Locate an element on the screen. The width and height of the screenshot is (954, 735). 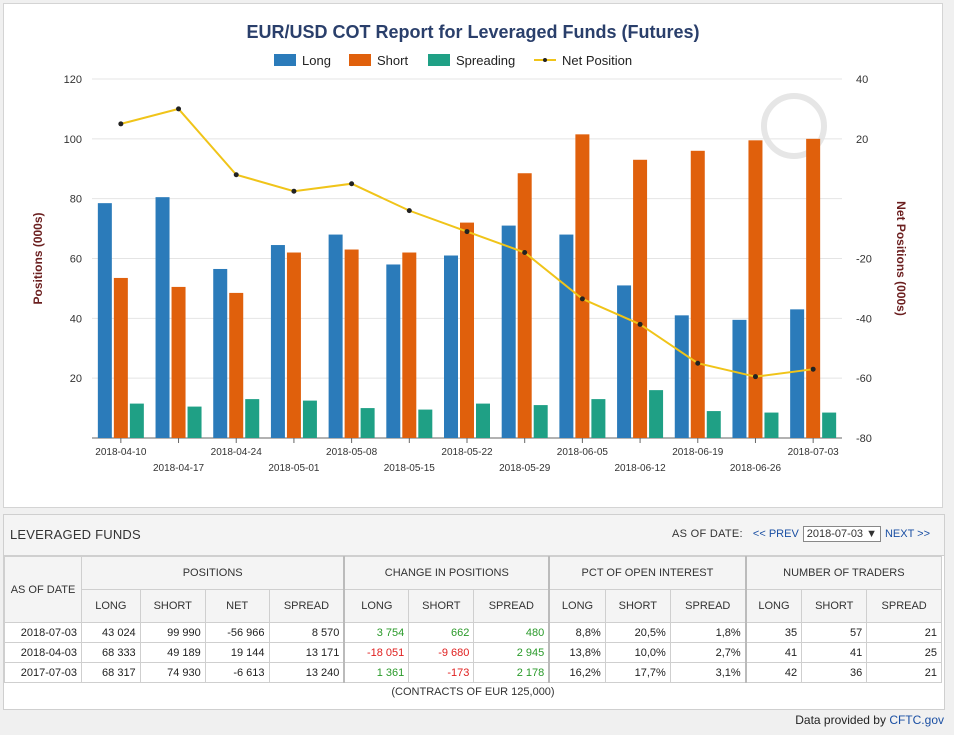
x-tick-label: 2018-04-24 is located at coordinates (237, 452).